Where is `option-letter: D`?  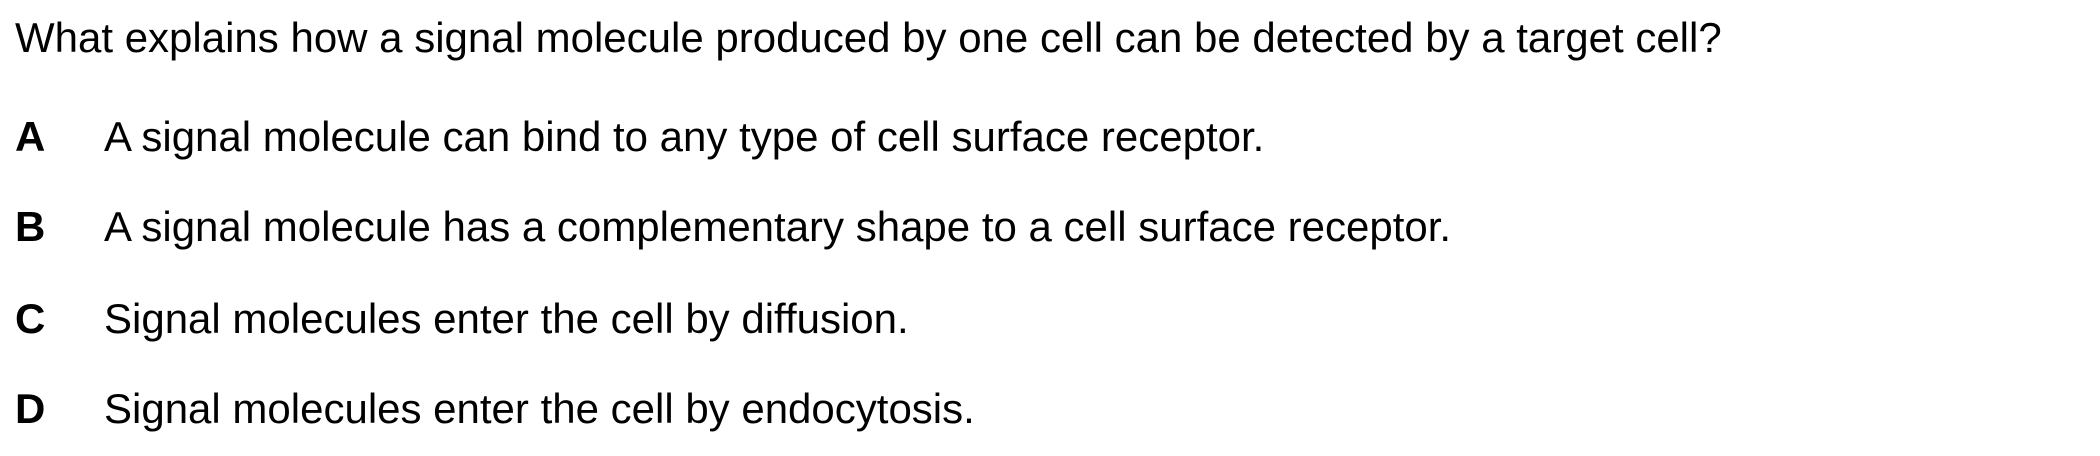
option-letter: D is located at coordinates (30, 409).